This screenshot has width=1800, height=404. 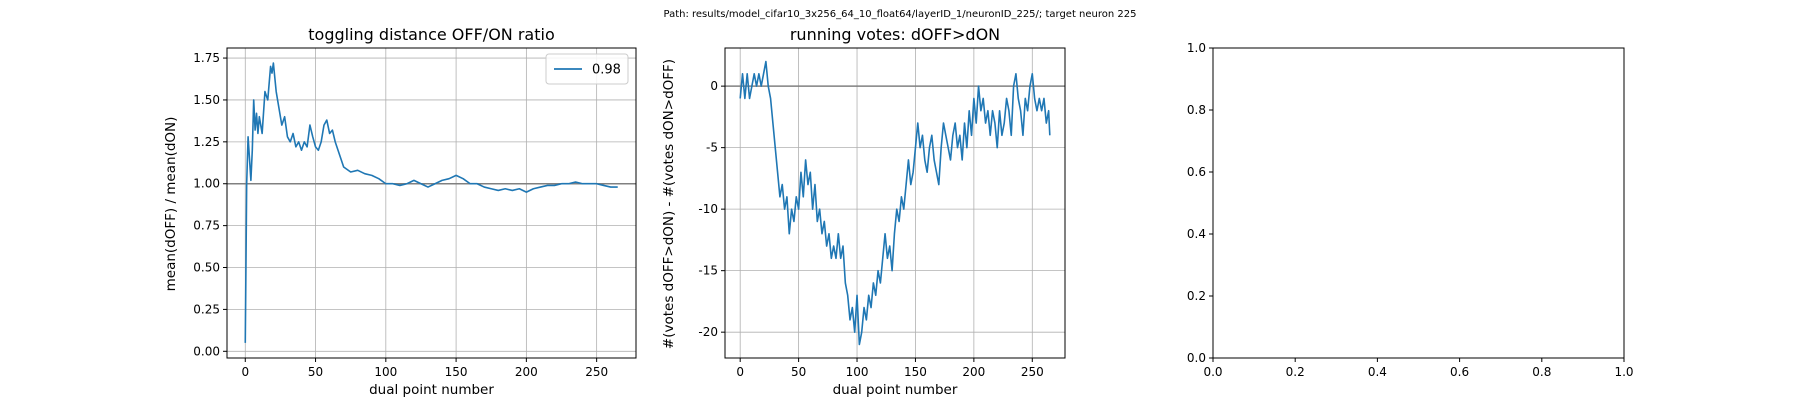 What do you see at coordinates (1196, 110) in the screenshot?
I see `chart-2-ytick-label-4: 0.8` at bounding box center [1196, 110].